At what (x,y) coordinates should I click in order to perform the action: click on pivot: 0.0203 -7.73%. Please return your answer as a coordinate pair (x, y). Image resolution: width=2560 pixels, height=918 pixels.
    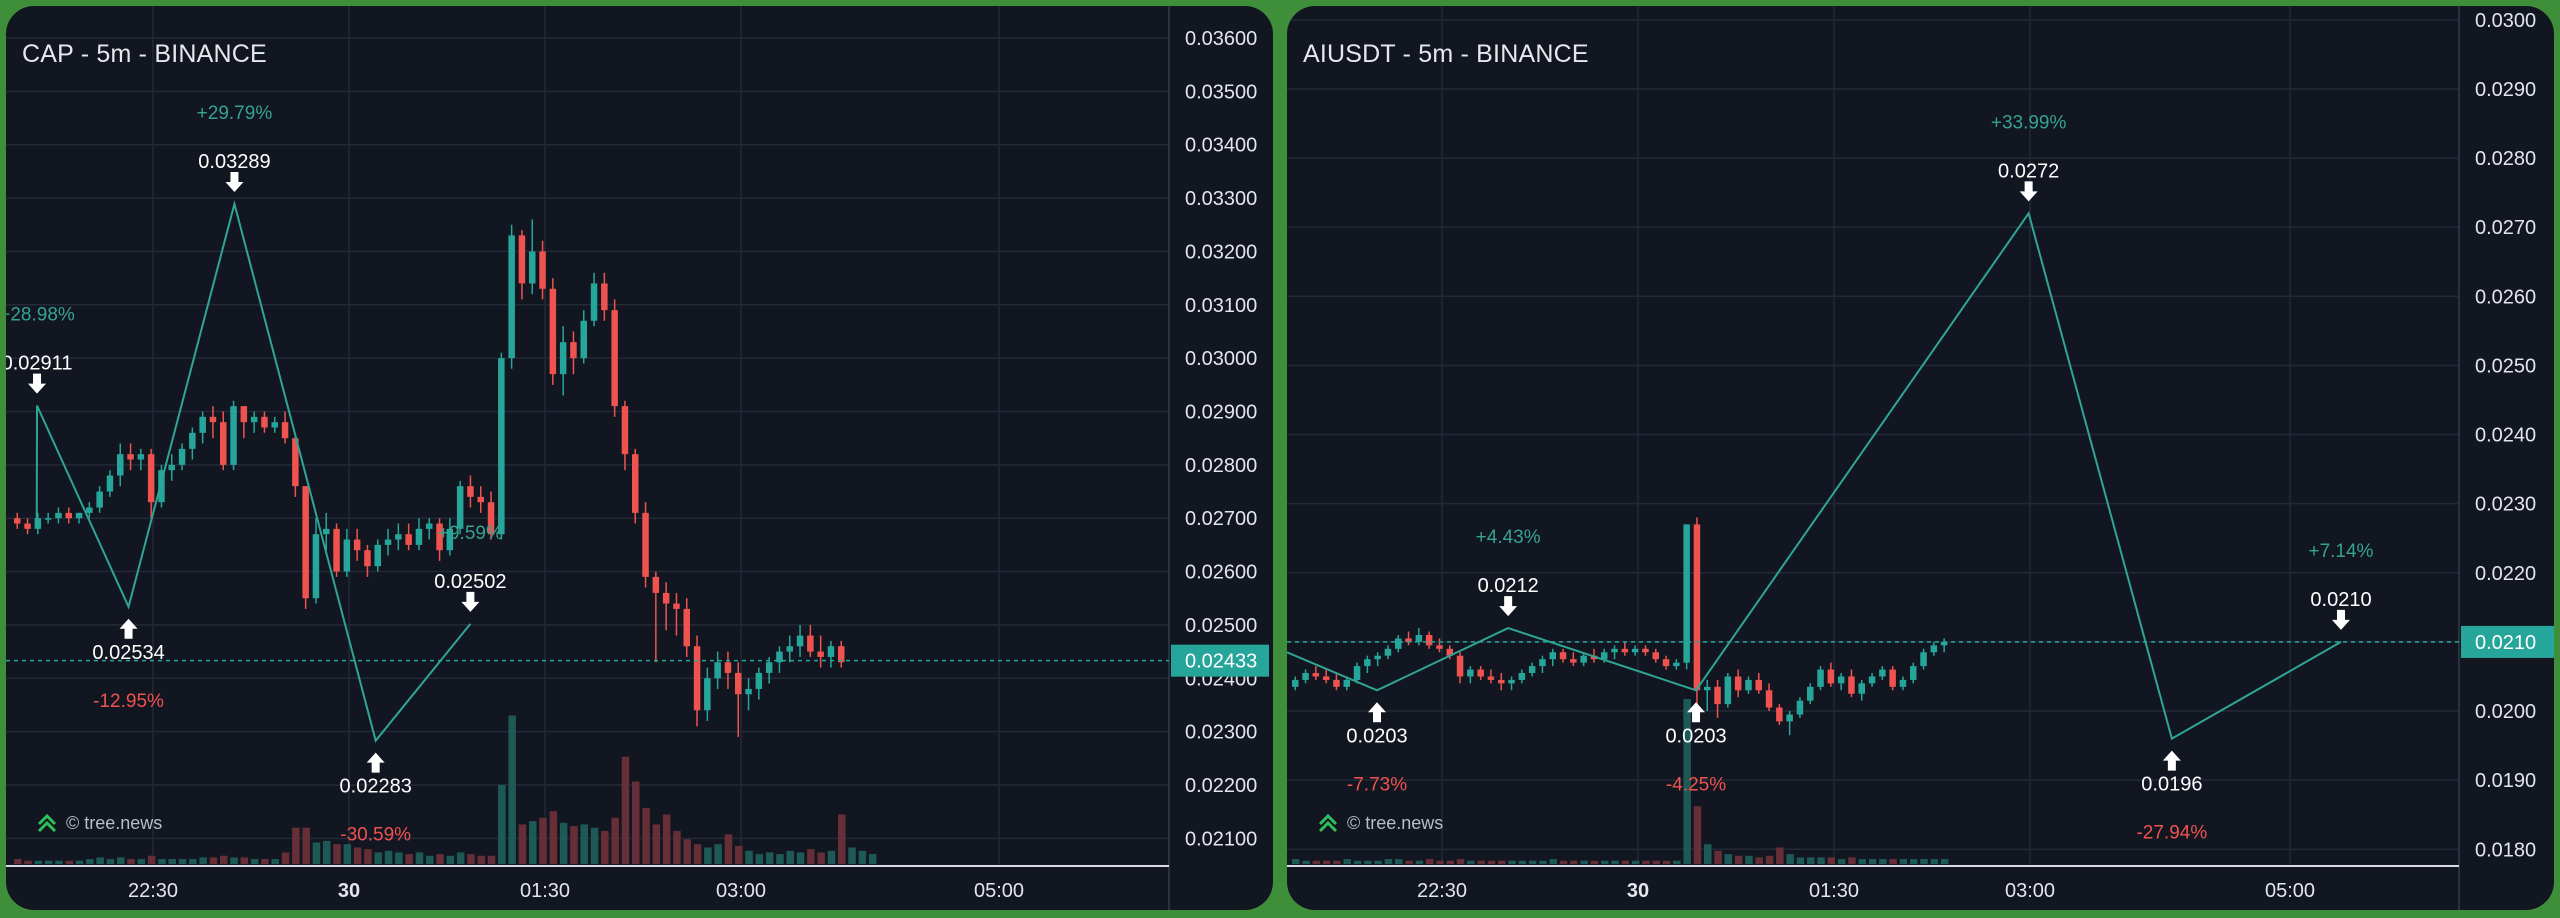
    Looking at the image, I should click on (1377, 748).